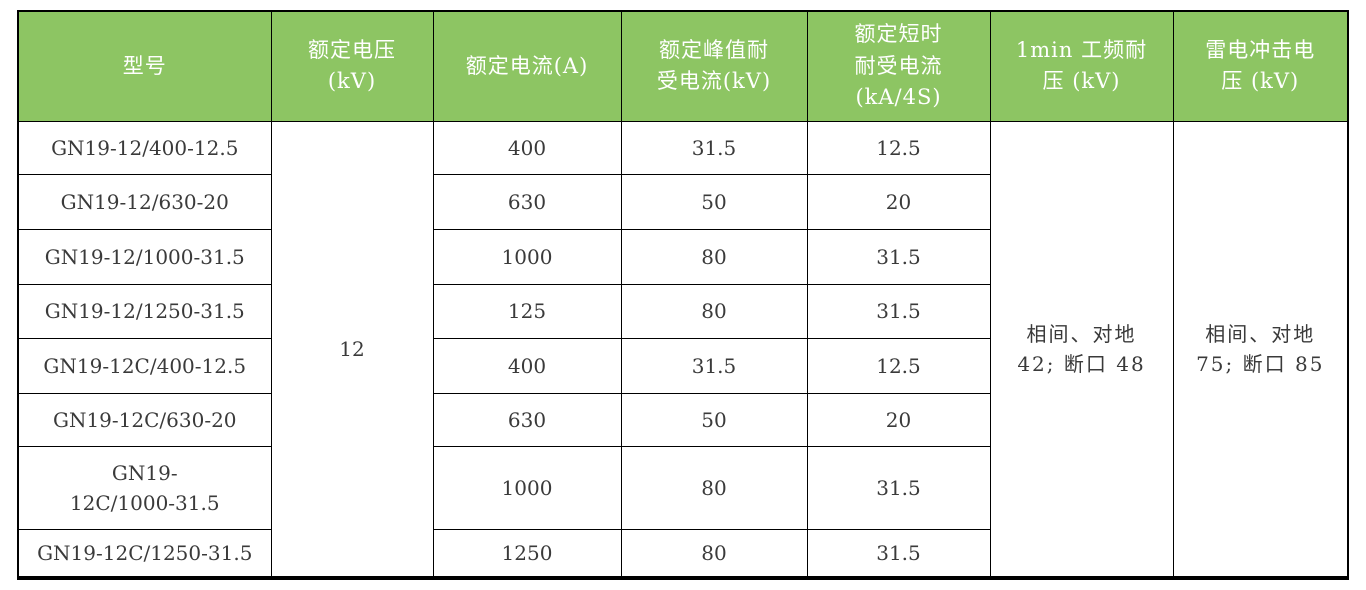 The height and width of the screenshot is (590, 1366). Describe the element at coordinates (714, 66) in the screenshot. I see `col-header-peak-withstand-current: 额定峰值耐 受电流(kV)` at that location.